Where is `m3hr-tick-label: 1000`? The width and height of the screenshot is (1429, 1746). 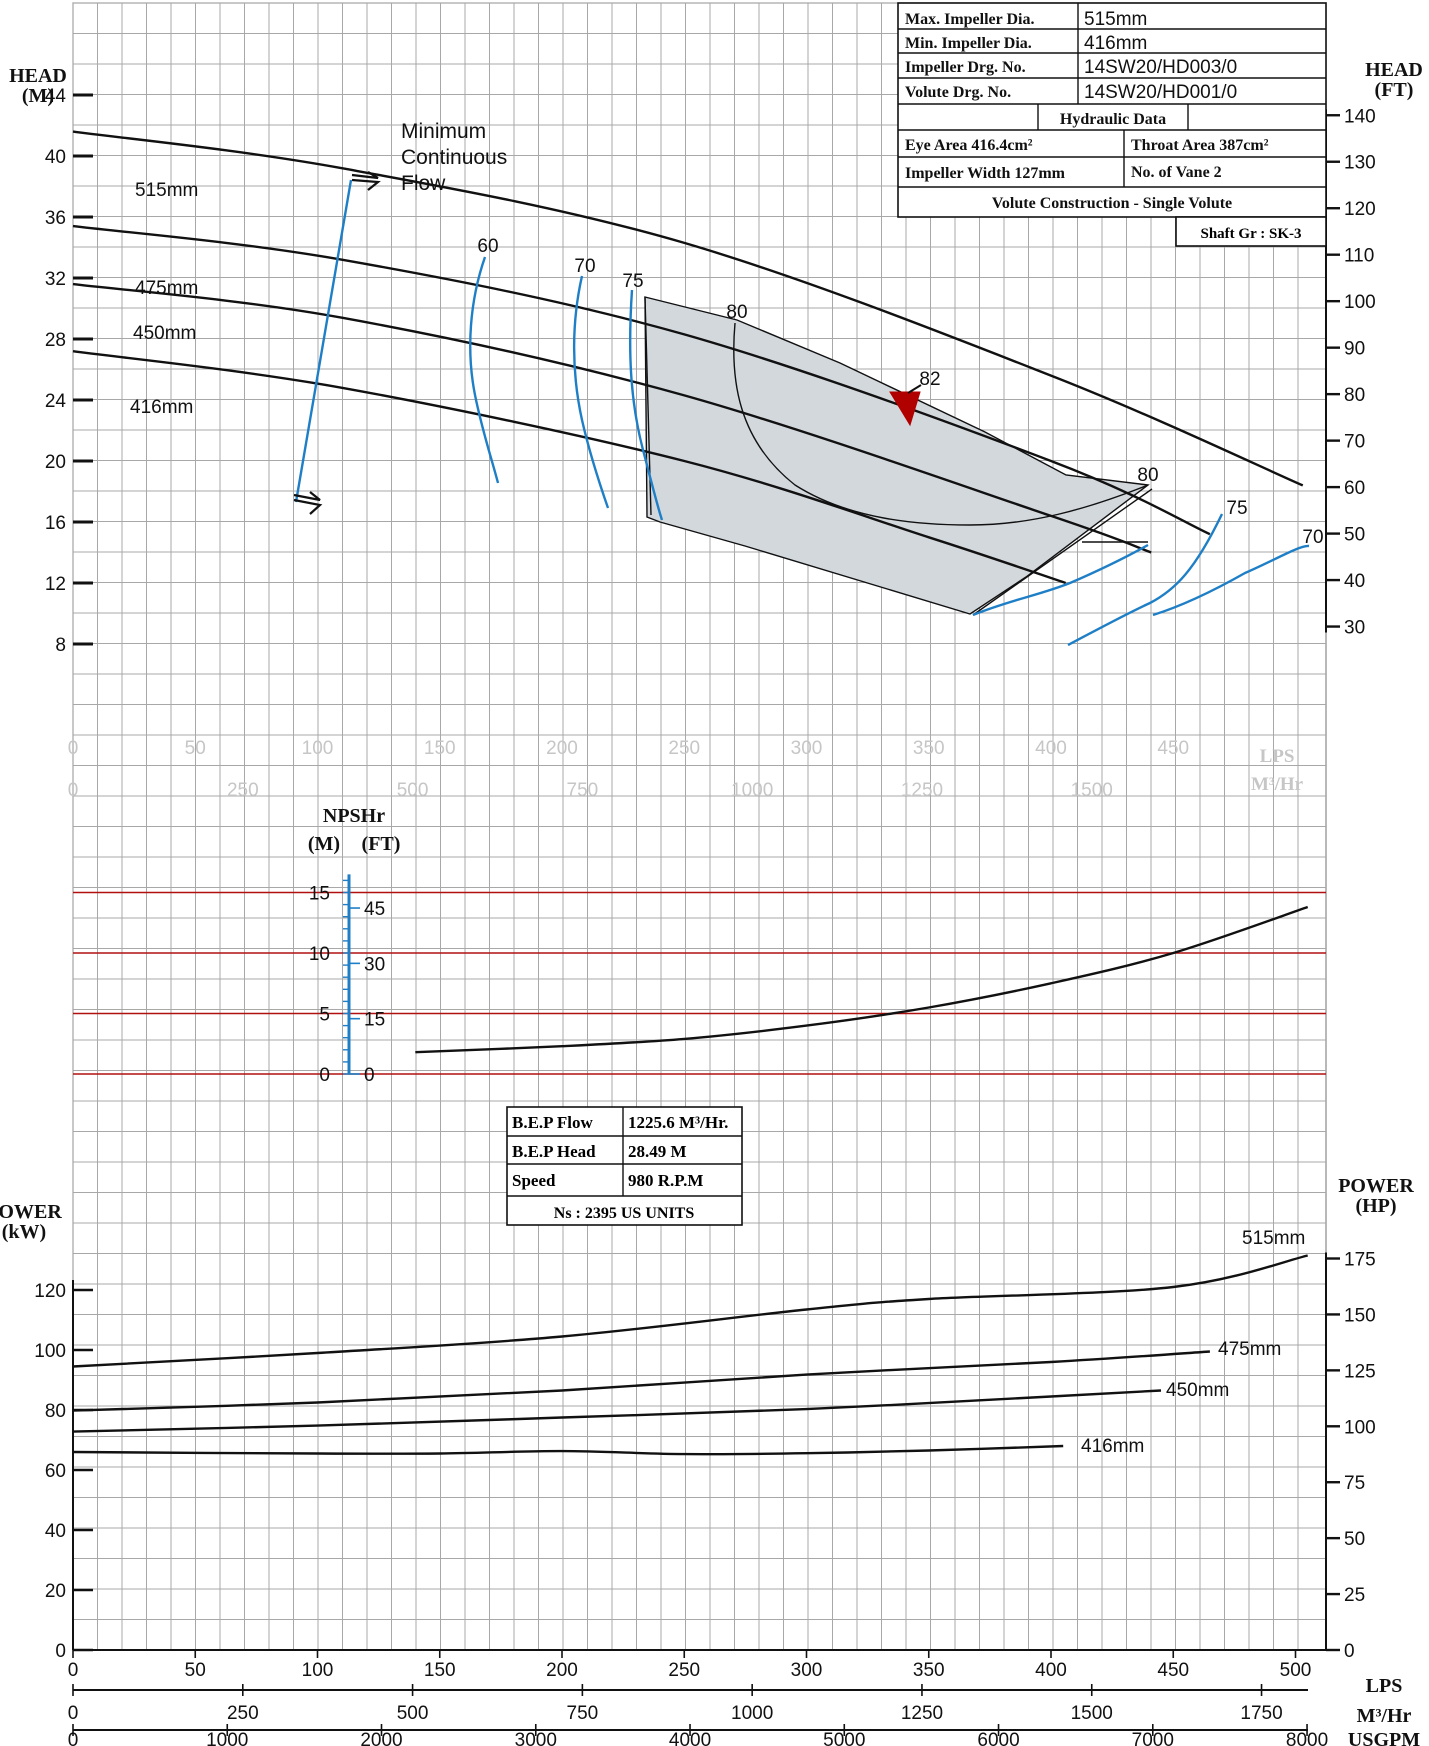
m3hr-tick-label: 1000 is located at coordinates (752, 1713).